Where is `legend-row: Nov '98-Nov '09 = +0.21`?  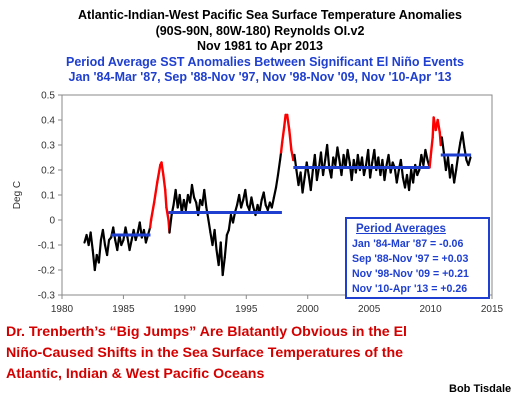 legend-row: Nov '98-Nov '09 = +0.21 is located at coordinates (410, 274).